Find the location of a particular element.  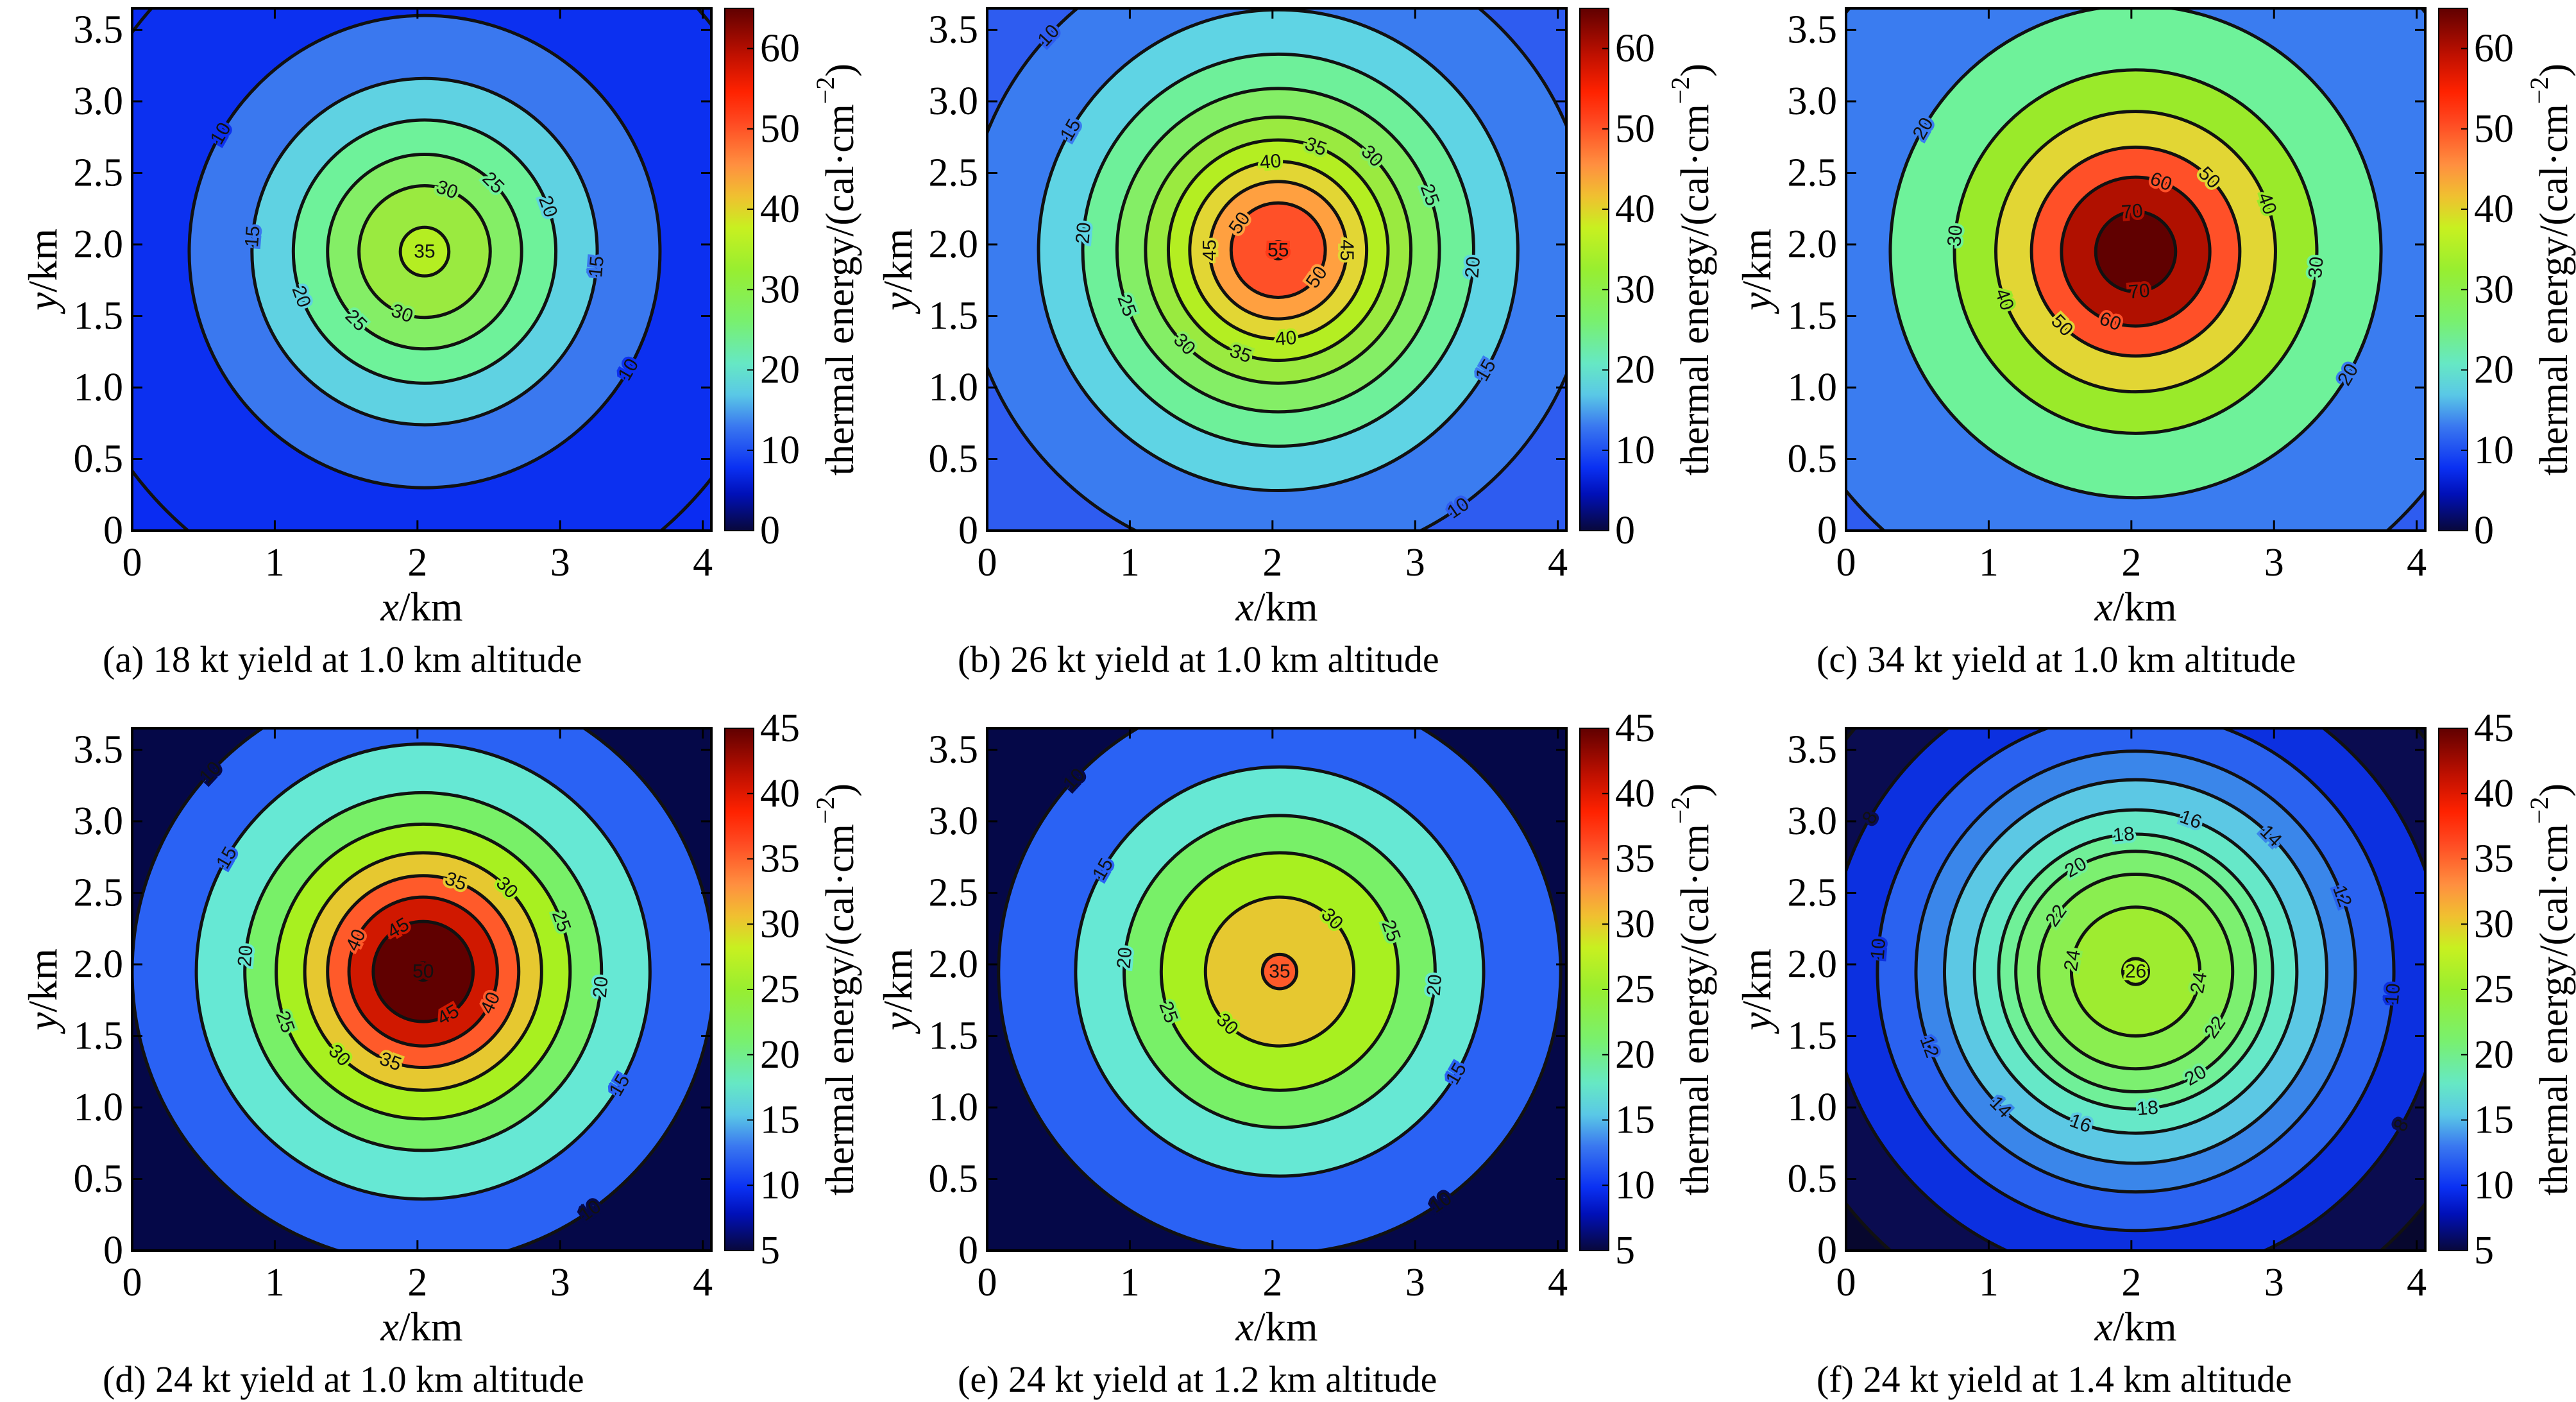

contour-label: 35 is located at coordinates (1279, 971).